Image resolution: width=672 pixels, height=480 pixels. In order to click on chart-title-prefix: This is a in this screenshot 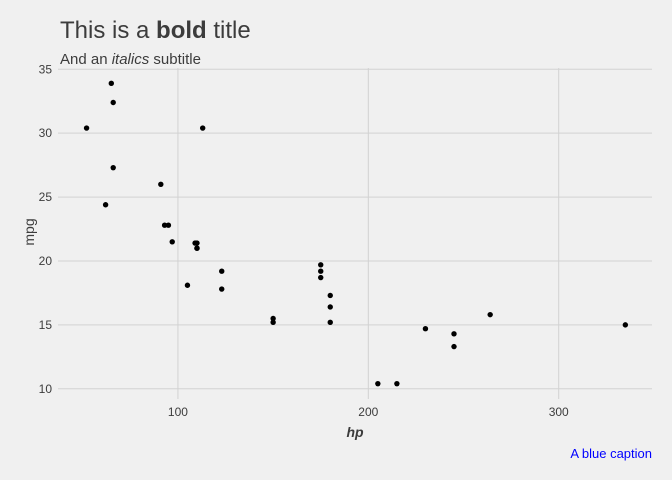, I will do `click(108, 30)`.